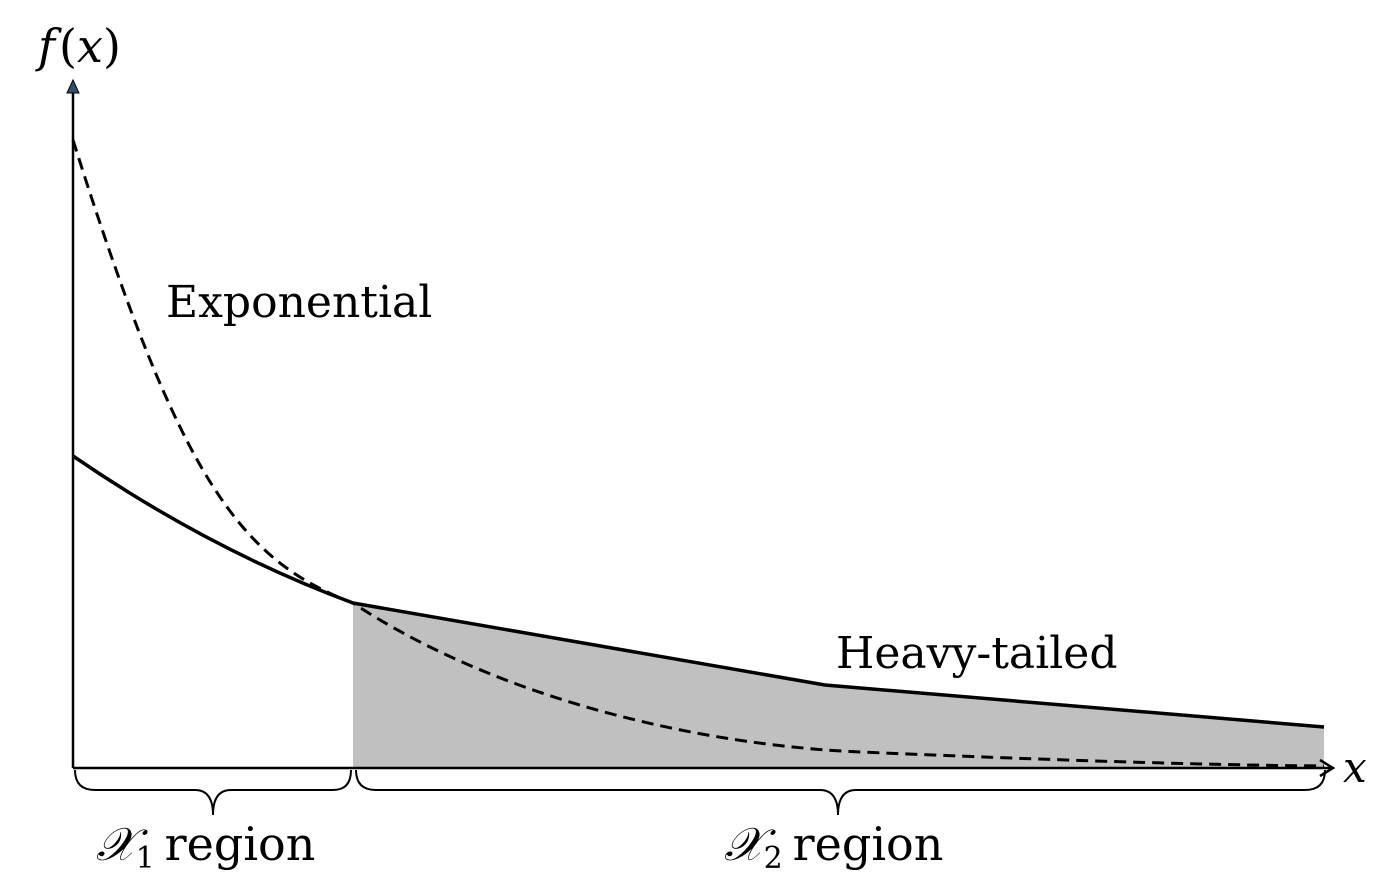  What do you see at coordinates (840, 792) in the screenshot?
I see `x2-region-brace` at bounding box center [840, 792].